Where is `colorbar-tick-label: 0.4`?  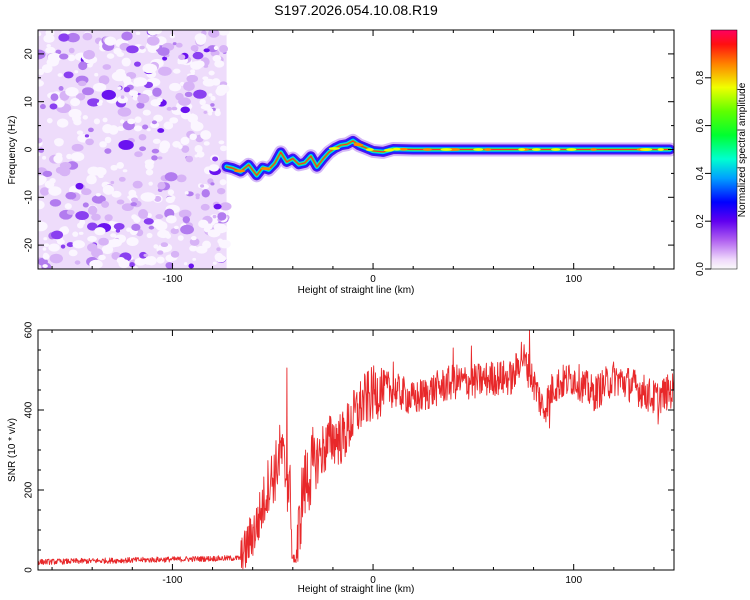
colorbar-tick-label: 0.4 is located at coordinates (700, 173).